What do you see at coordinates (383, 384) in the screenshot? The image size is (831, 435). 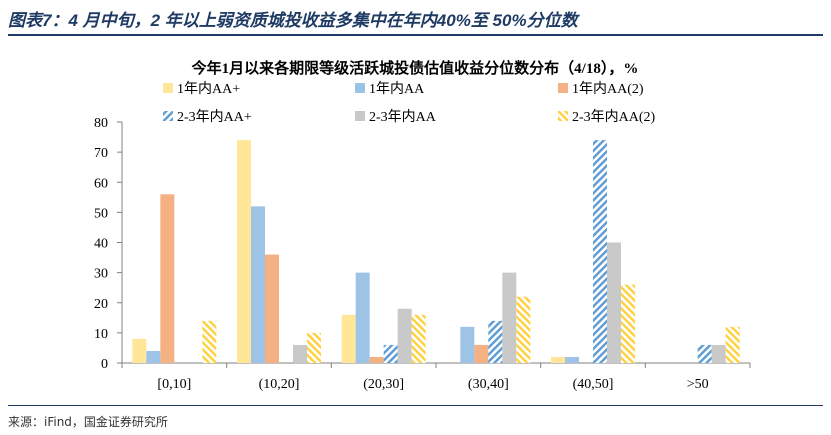 I see `x-tick-label: (20,30]` at bounding box center [383, 384].